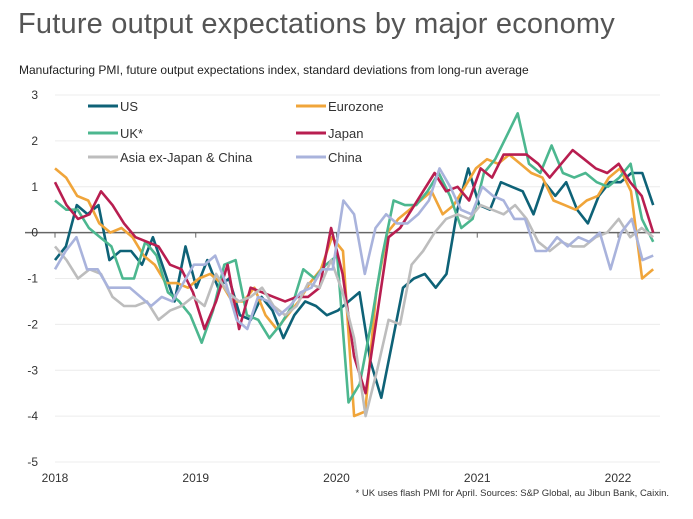 The height and width of the screenshot is (519, 693). Describe the element at coordinates (34, 187) in the screenshot. I see `y-tick-label: 1` at that location.